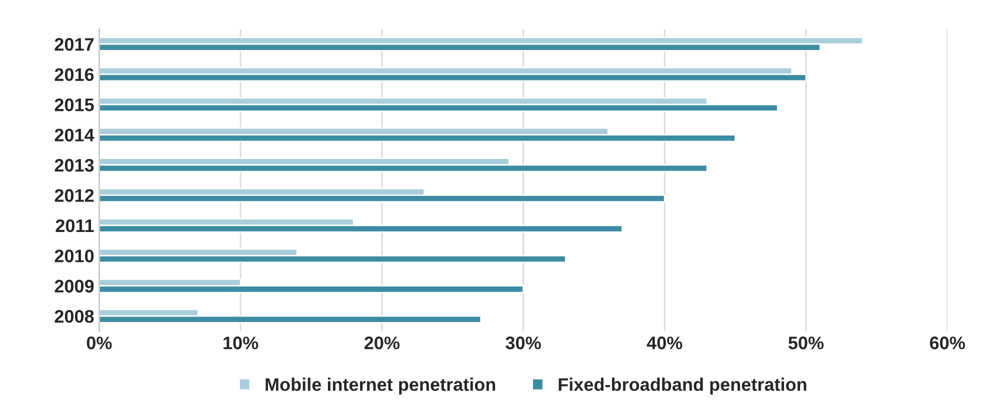 The height and width of the screenshot is (414, 992). What do you see at coordinates (74, 316) in the screenshot?
I see `y-tick-label: 2008` at bounding box center [74, 316].